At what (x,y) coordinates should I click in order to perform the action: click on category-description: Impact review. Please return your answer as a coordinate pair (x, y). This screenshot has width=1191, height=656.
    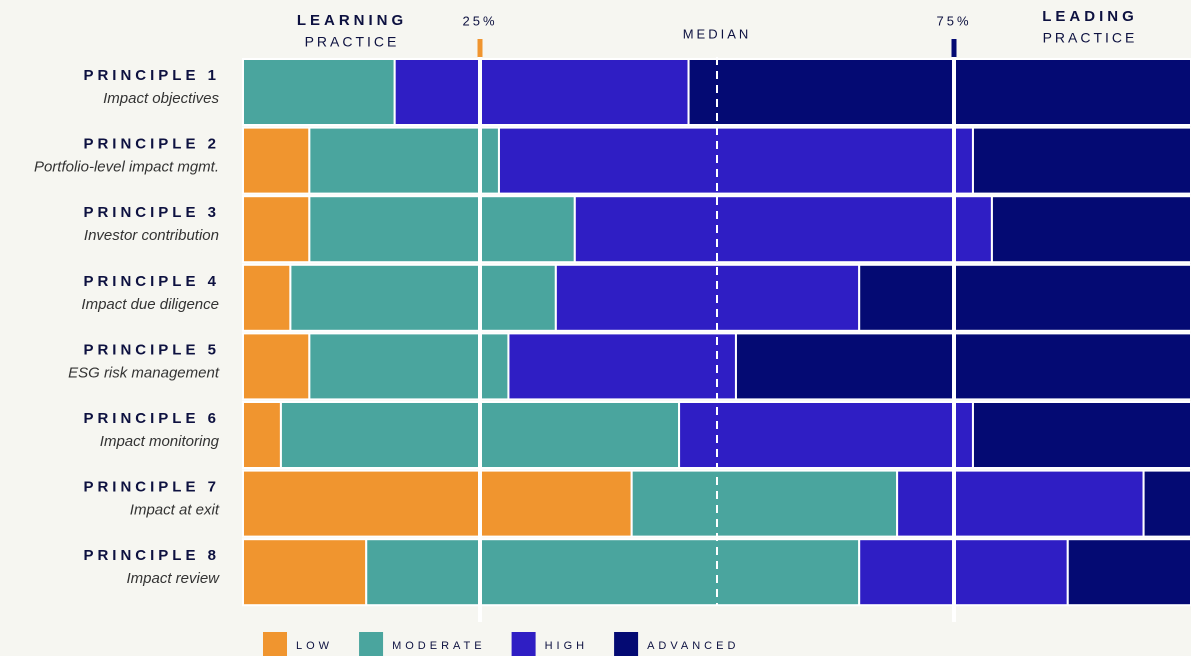
    Looking at the image, I should click on (173, 578).